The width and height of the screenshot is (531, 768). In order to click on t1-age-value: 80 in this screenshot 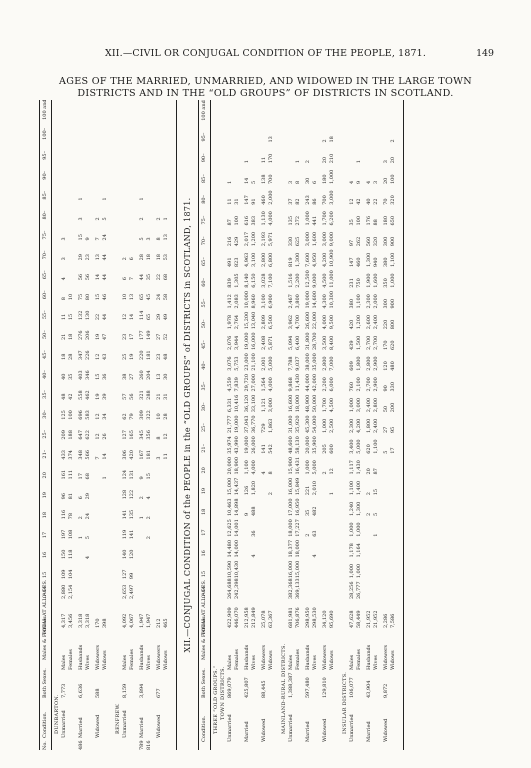, I will do `click(88, 297)`.